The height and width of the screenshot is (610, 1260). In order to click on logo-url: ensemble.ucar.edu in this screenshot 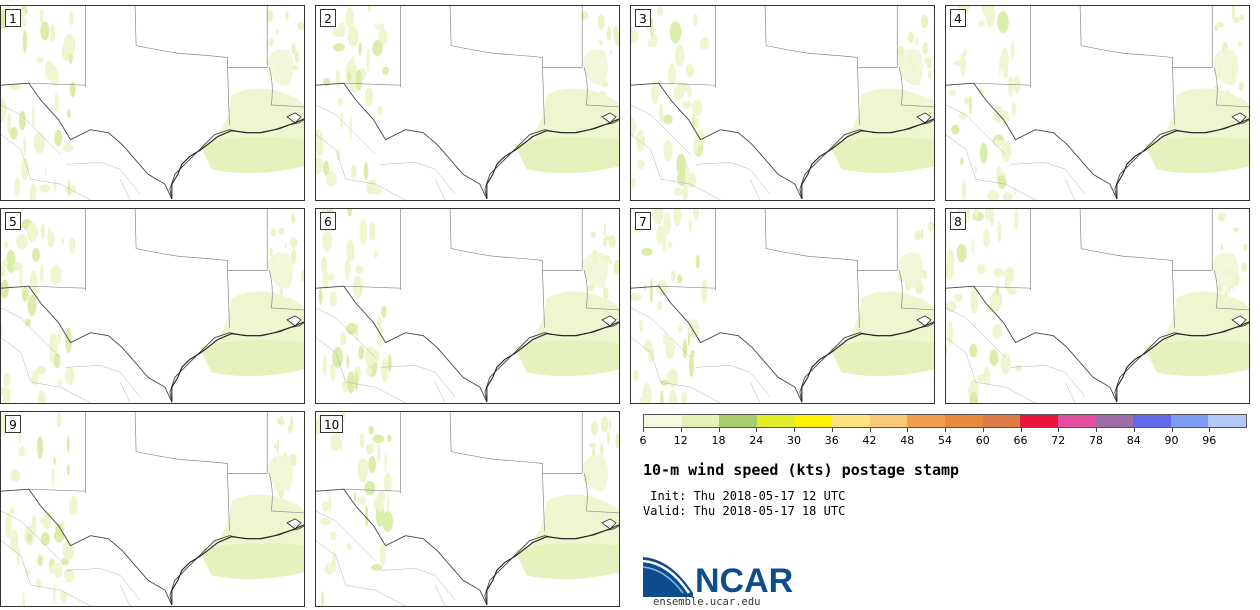, I will do `click(707, 602)`.